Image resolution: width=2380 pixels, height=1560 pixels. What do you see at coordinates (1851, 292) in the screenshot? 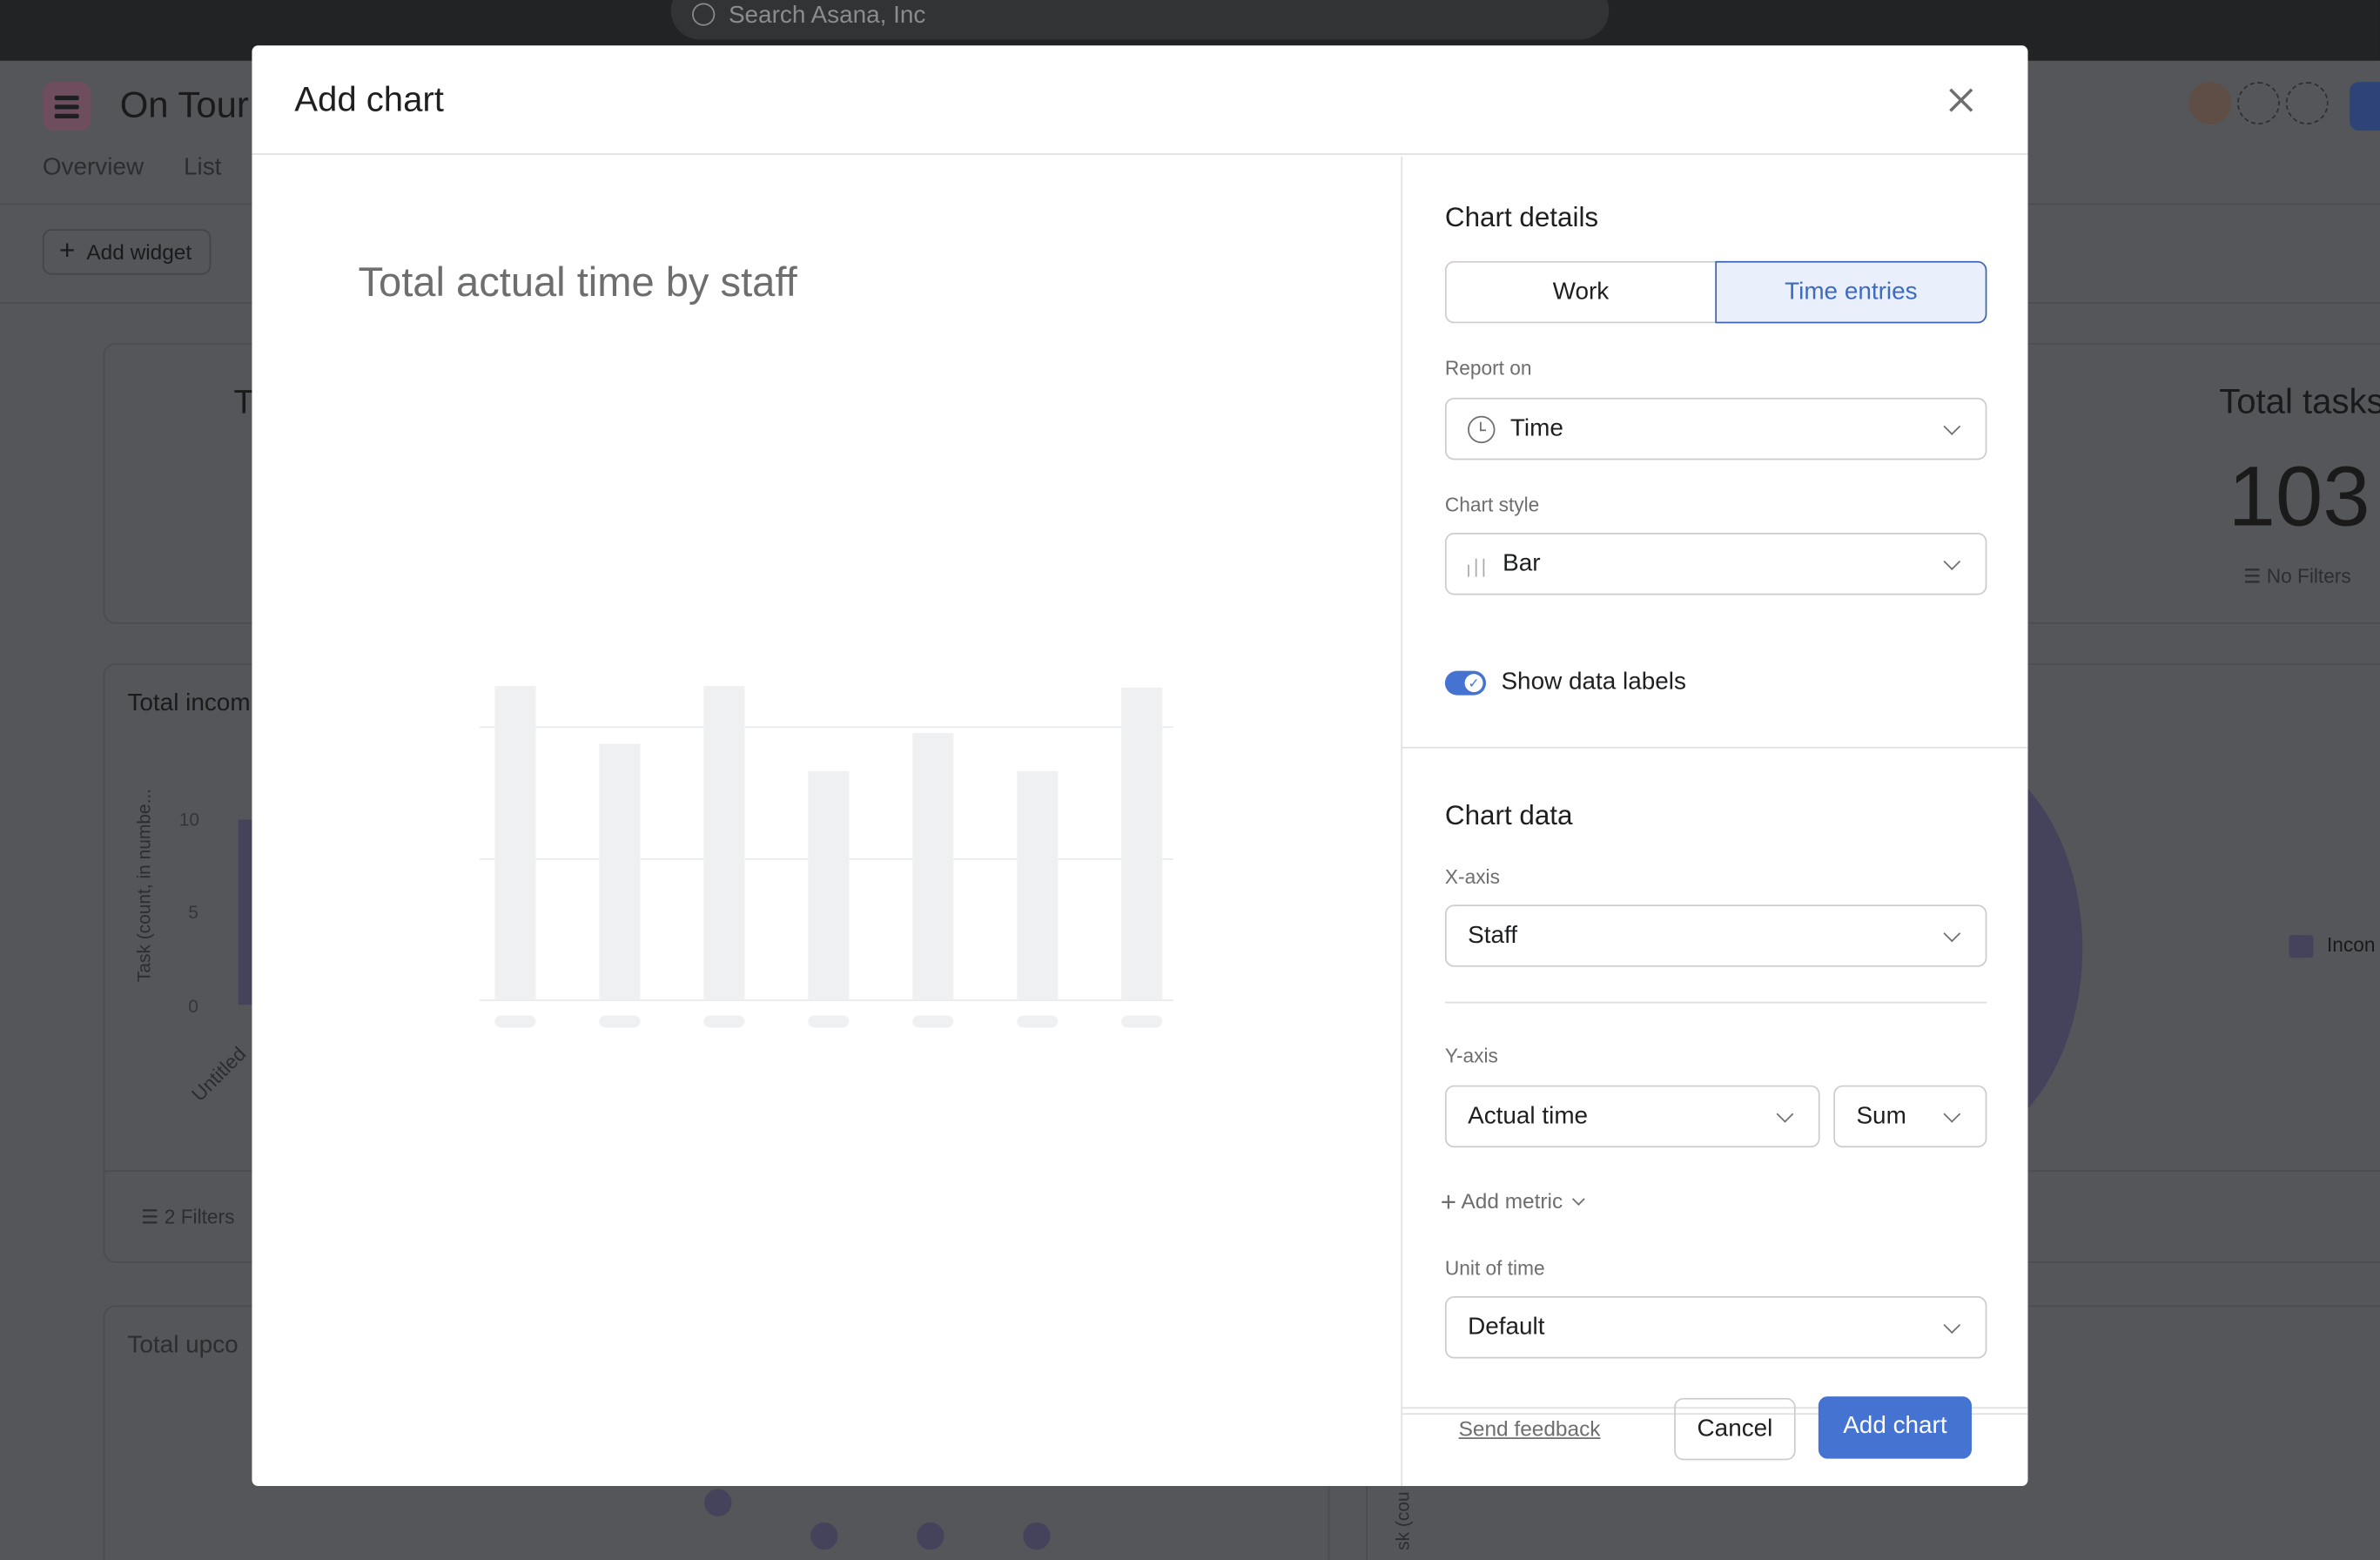
I see `segment-time-entries: Time entries` at bounding box center [1851, 292].